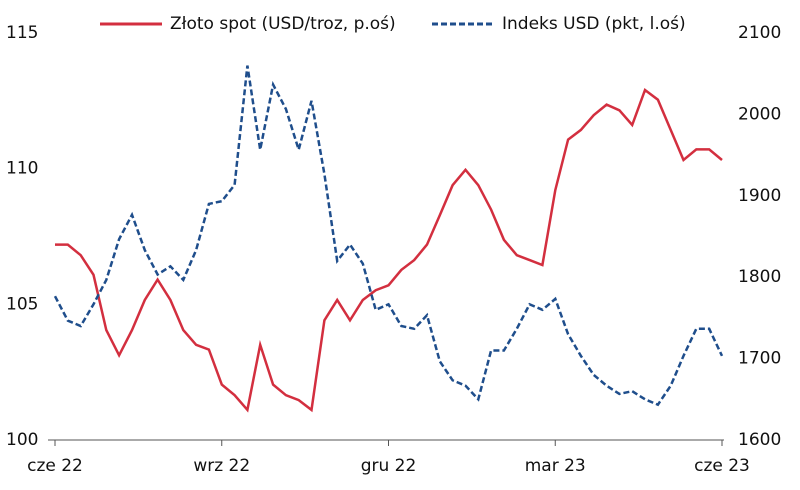 The image size is (800, 490). What do you see at coordinates (759, 440) in the screenshot?
I see `y2-tick-label: 1600` at bounding box center [759, 440].